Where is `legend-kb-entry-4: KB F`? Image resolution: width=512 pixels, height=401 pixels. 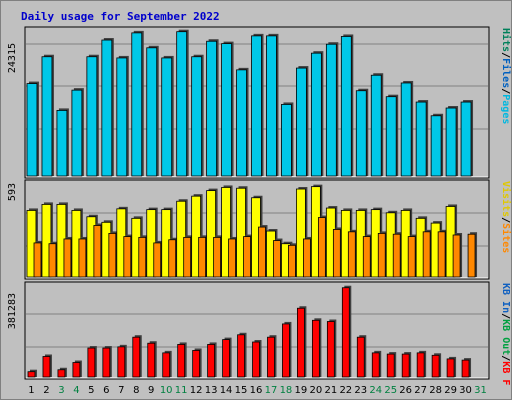
legend-kb-entry-4: KB F is located at coordinates (505, 373).